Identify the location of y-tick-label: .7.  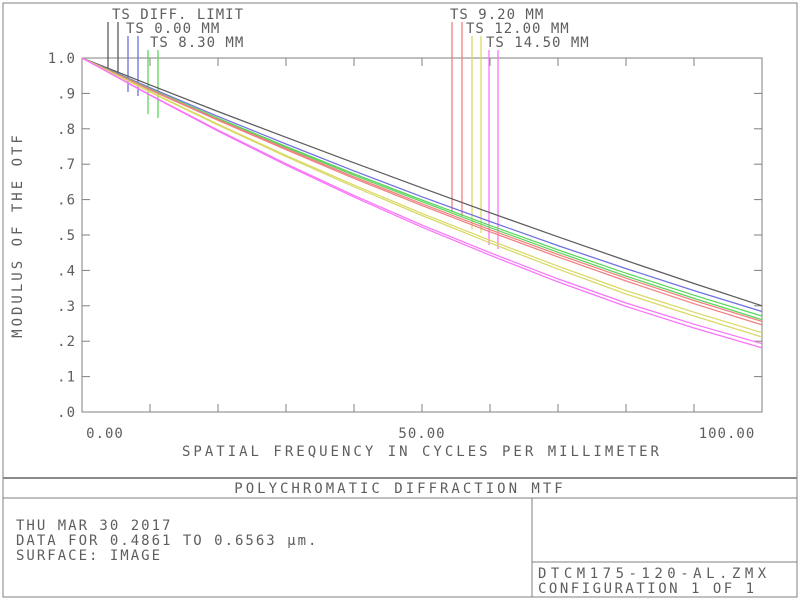
(66, 165).